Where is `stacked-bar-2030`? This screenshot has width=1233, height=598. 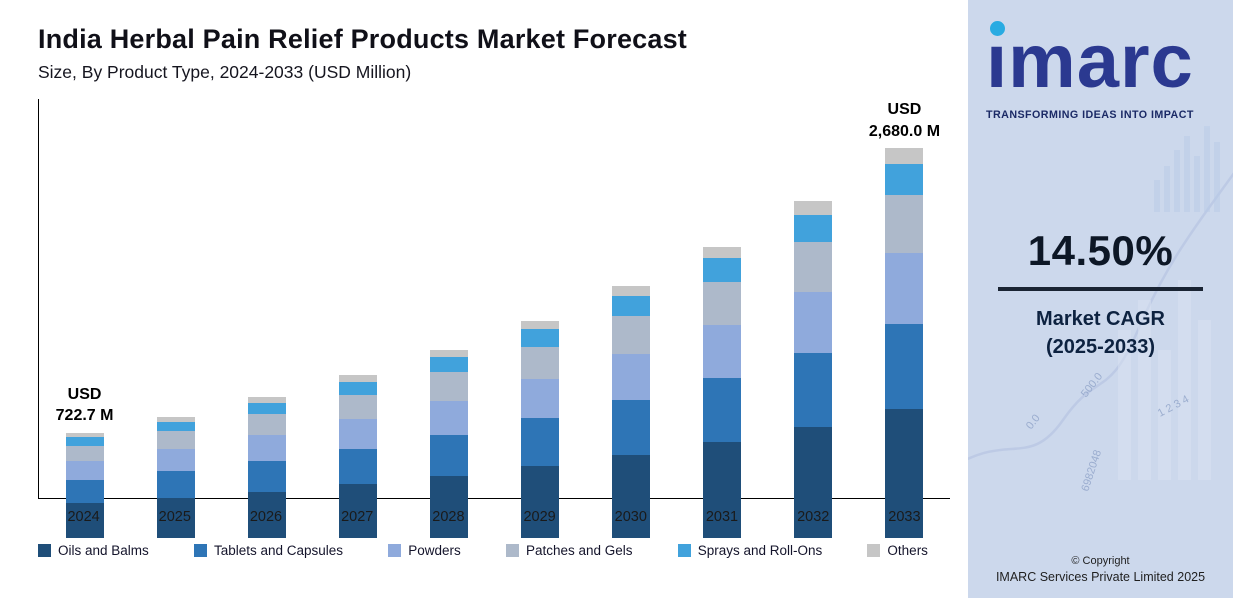
stacked-bar-2030 is located at coordinates (631, 412).